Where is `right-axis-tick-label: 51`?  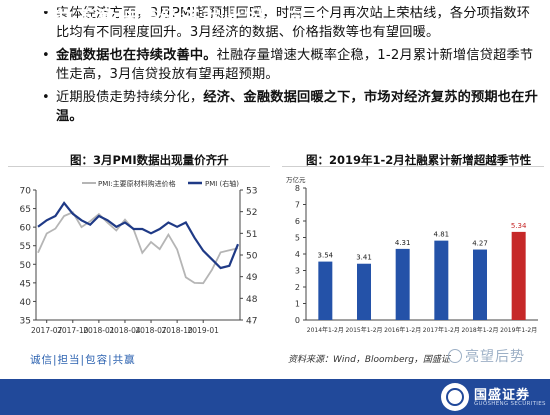
right-axis-tick-label: 51 is located at coordinates (251, 235).